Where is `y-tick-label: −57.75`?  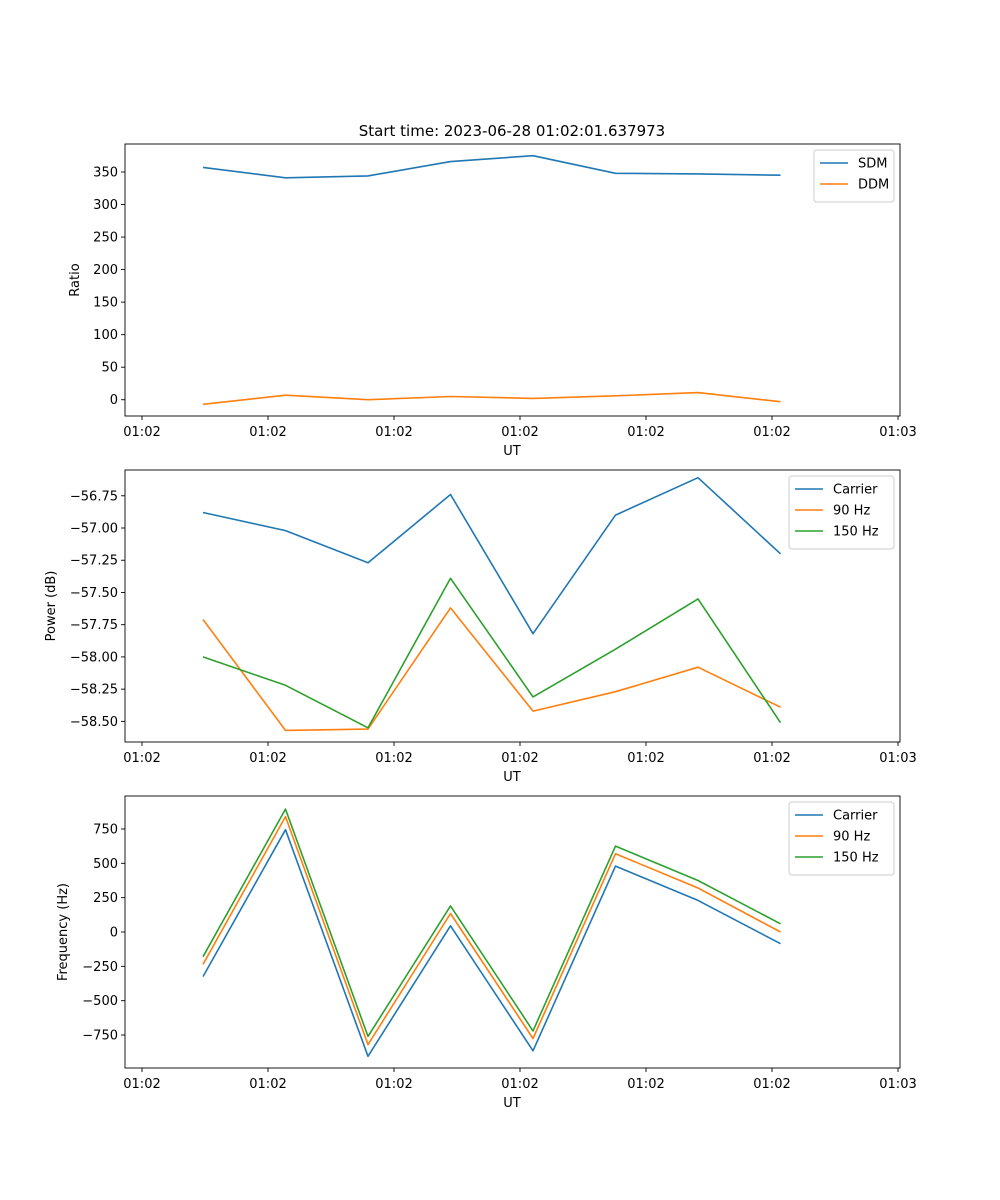 y-tick-label: −57.75 is located at coordinates (94, 625).